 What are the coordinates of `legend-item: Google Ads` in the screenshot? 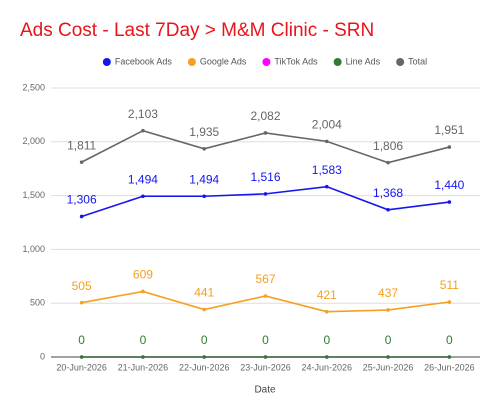 It's located at (217, 61).